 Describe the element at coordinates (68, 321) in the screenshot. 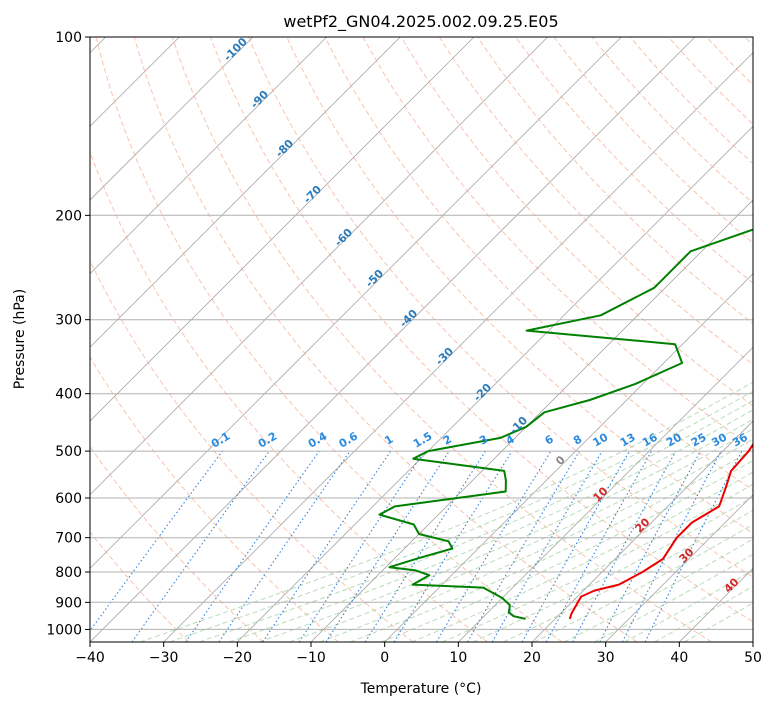

I see `y-tick-label: 300` at that location.